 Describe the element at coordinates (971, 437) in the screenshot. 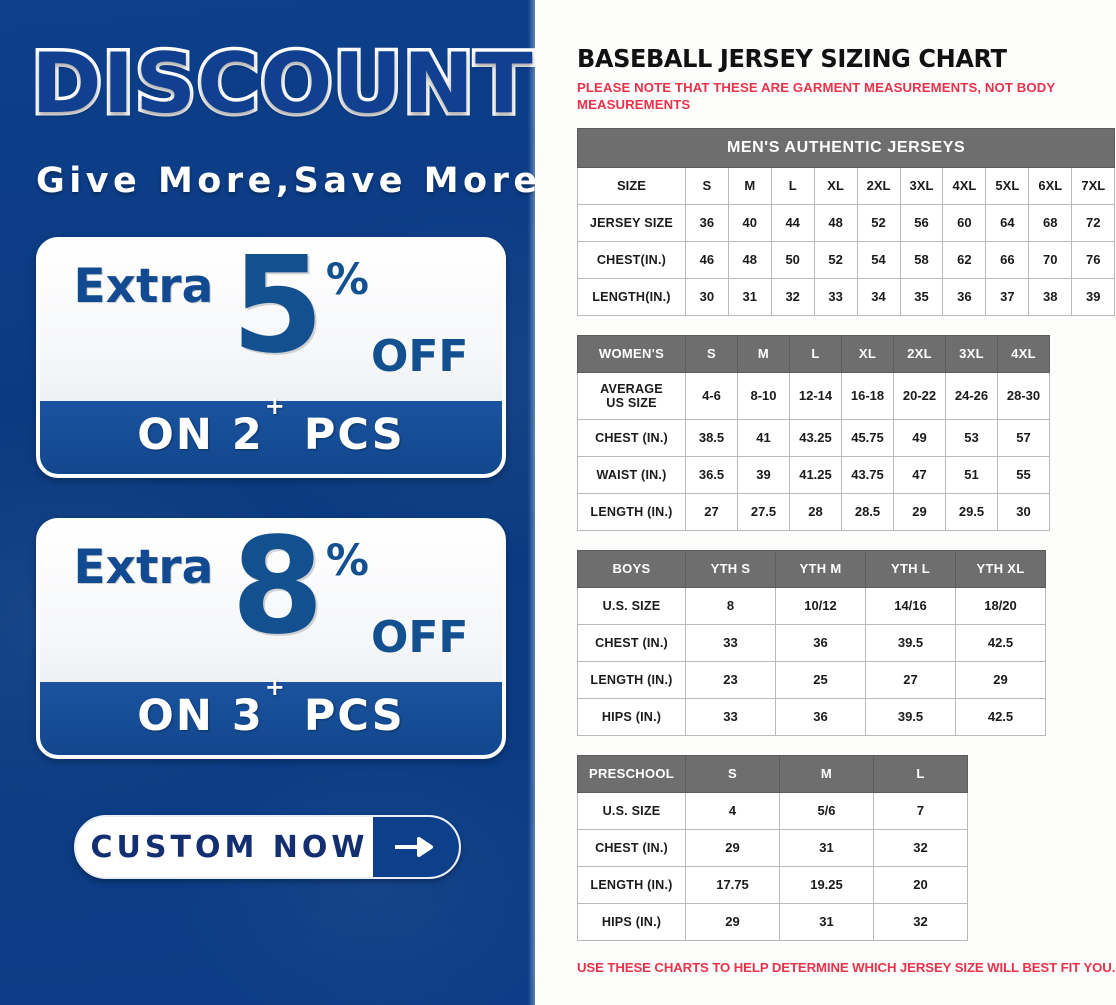

I see `table-cell: 53` at that location.